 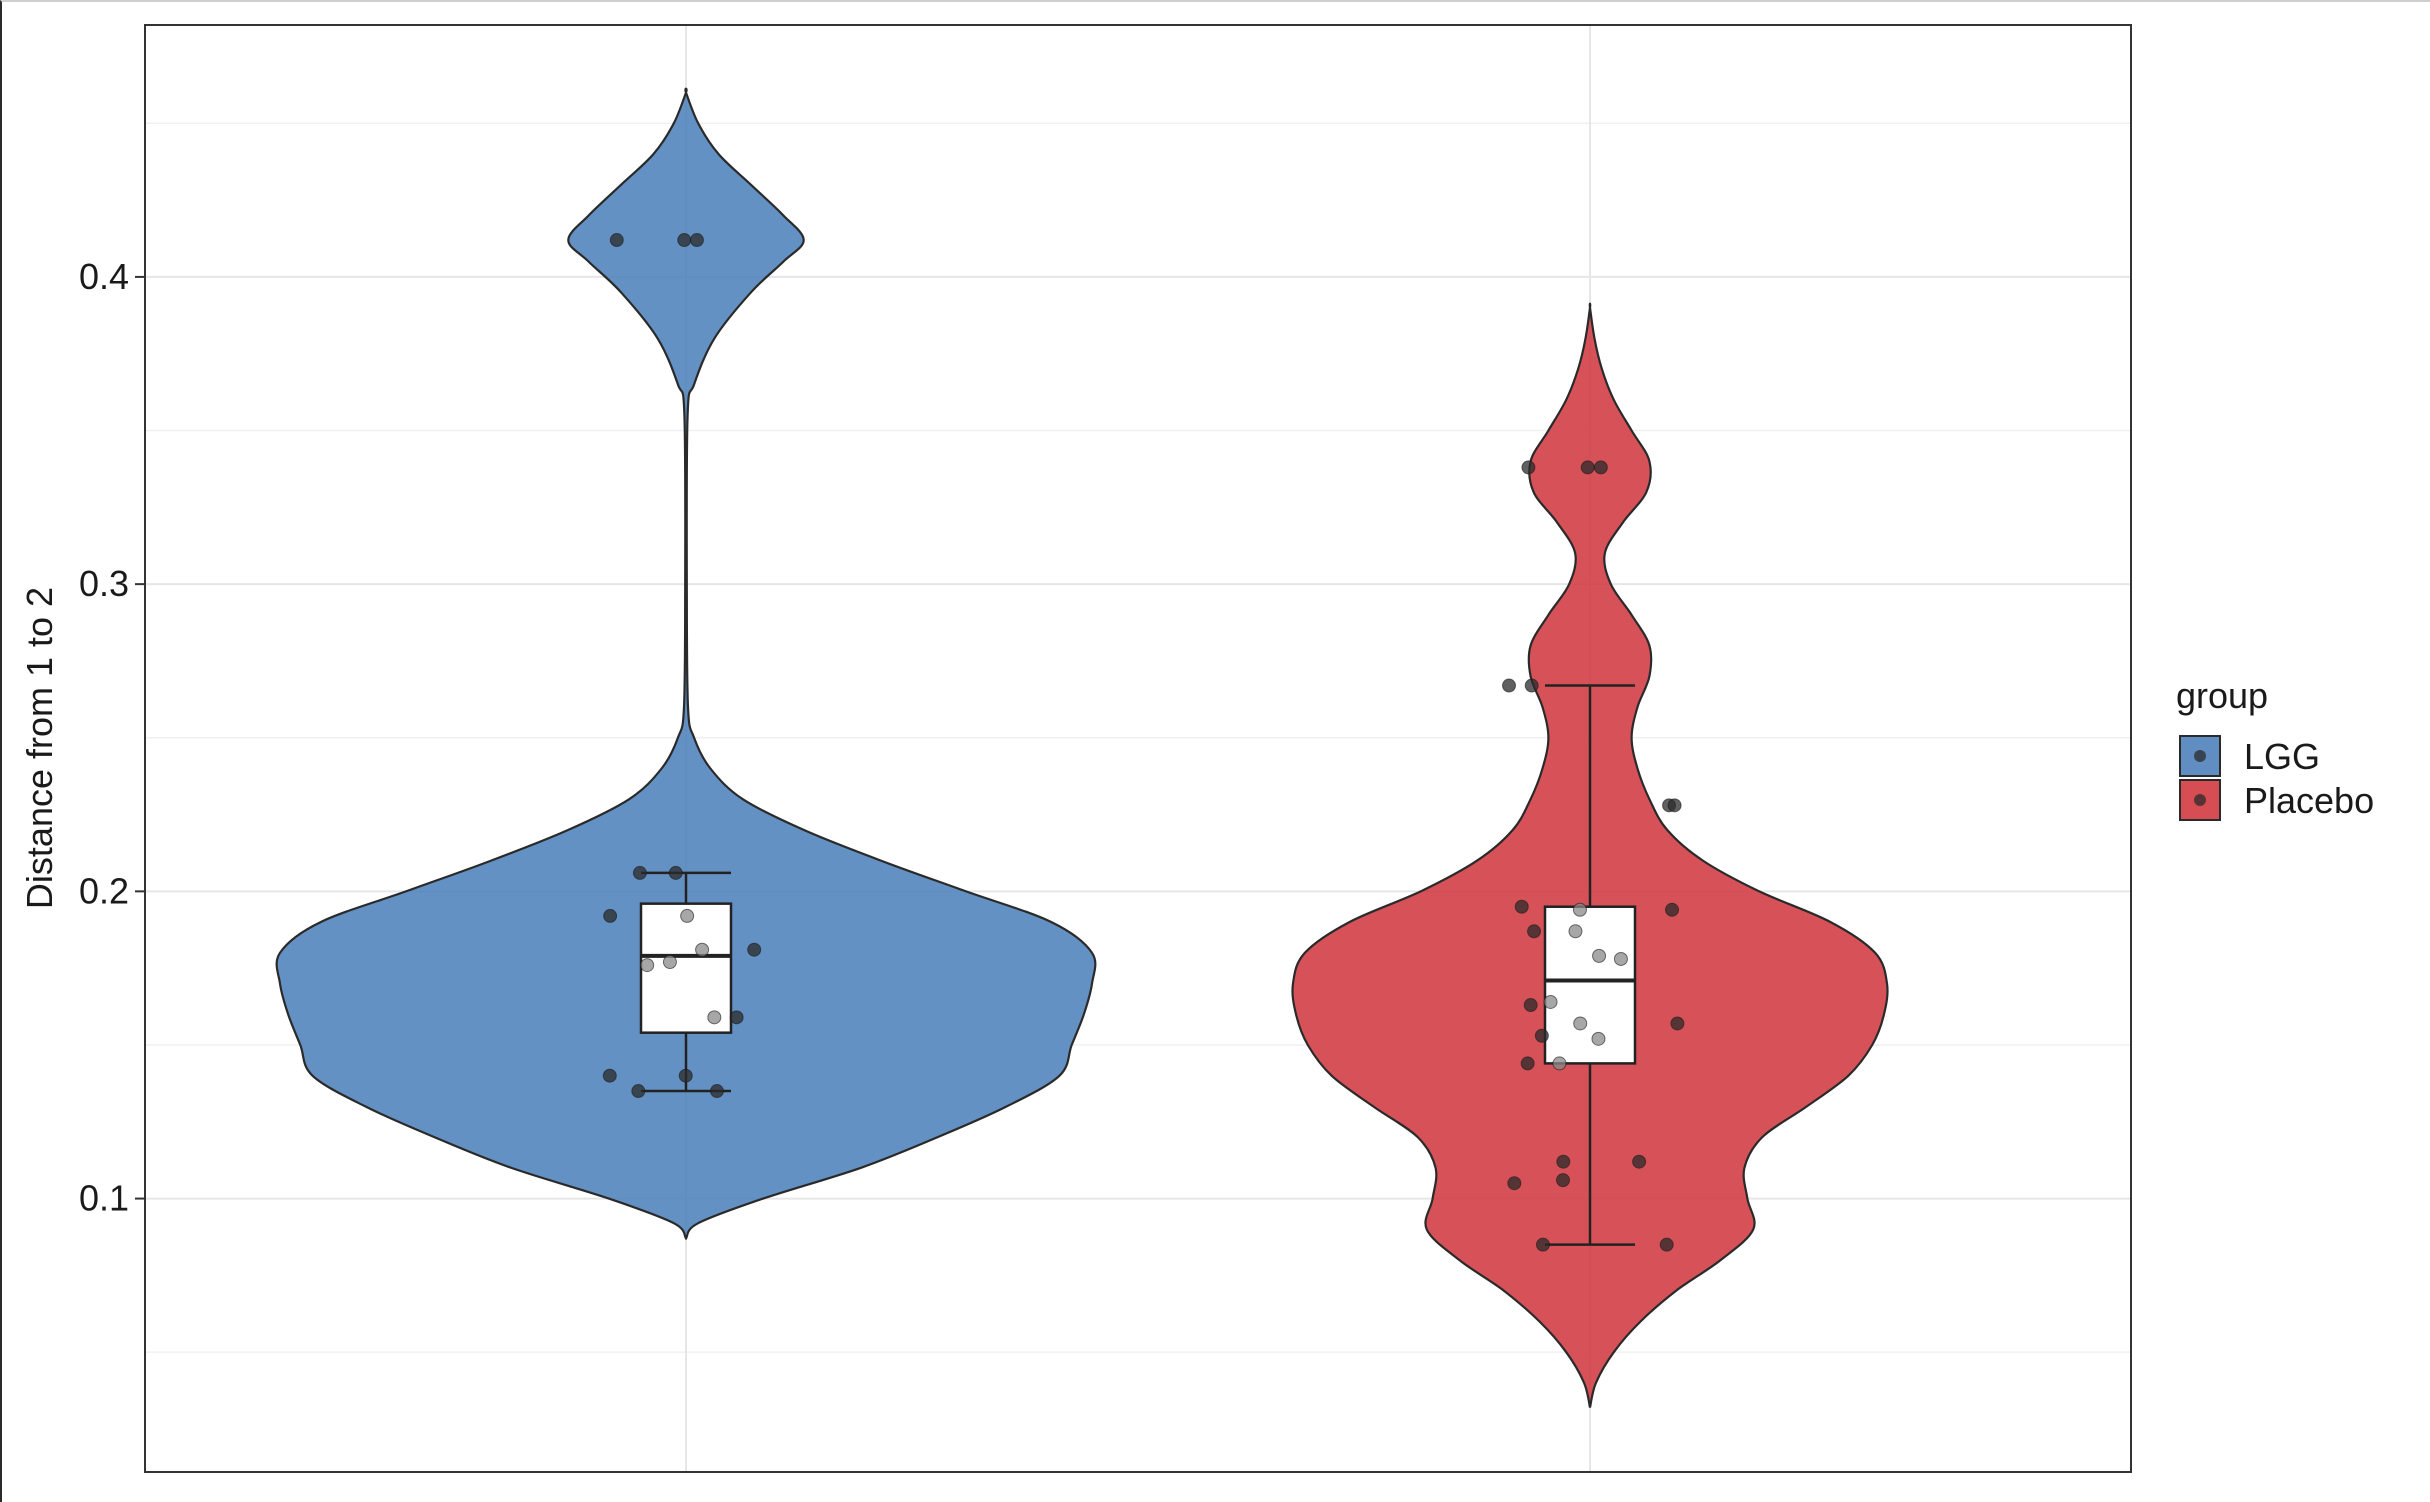 I want to click on y-tick-label: 0.2, so click(x=104, y=890).